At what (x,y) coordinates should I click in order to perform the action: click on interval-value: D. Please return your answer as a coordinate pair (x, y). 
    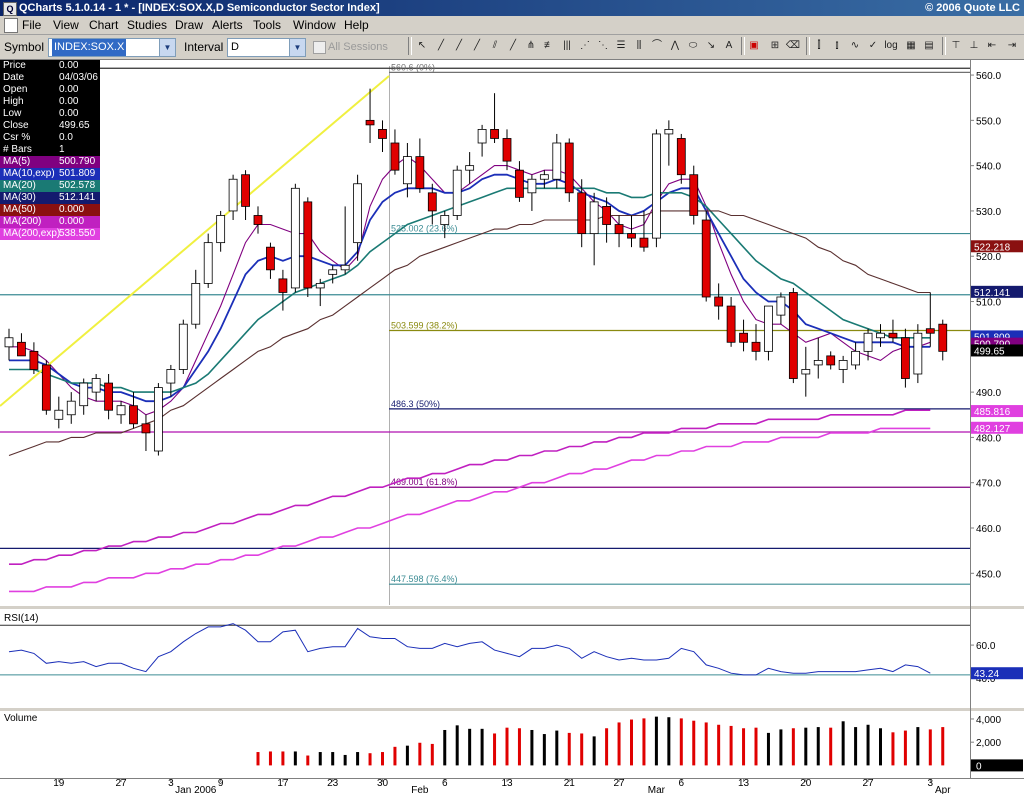
    Looking at the image, I should click on (235, 47).